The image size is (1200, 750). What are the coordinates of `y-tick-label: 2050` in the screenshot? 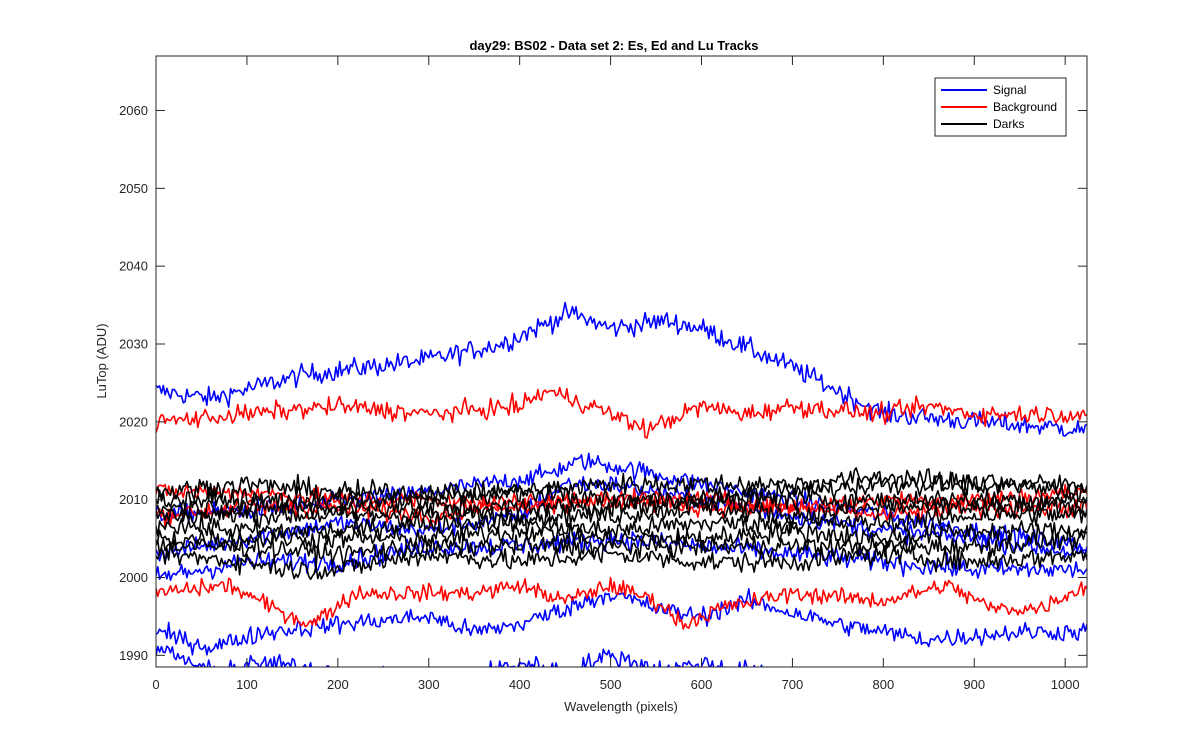 It's located at (133, 188).